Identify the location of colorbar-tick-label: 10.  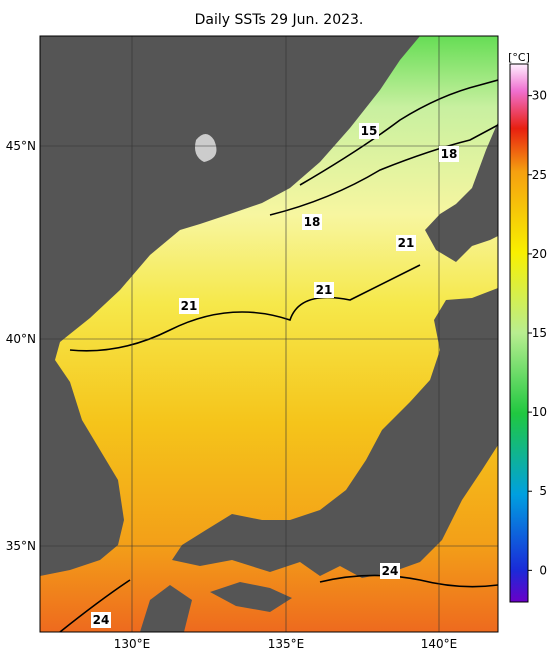
(539, 412).